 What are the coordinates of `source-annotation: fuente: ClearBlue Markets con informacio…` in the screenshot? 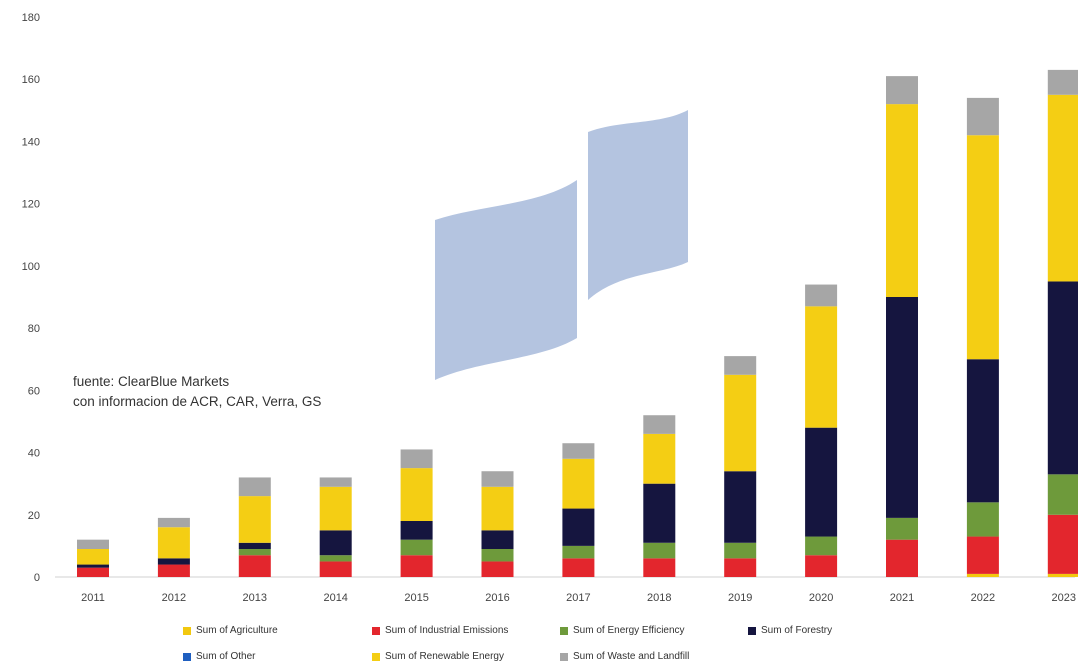 It's located at (197, 392).